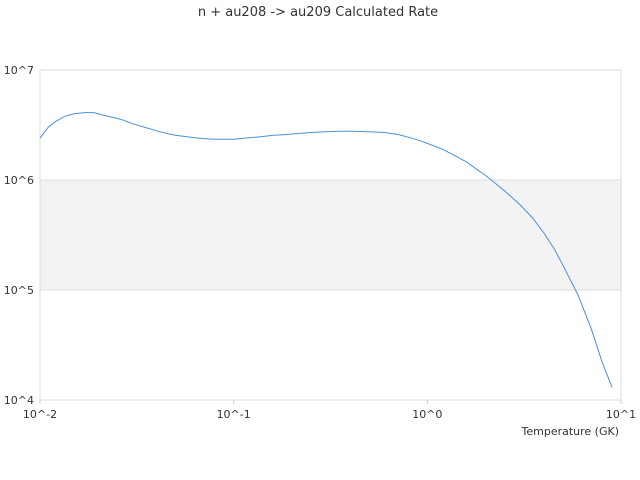 This screenshot has width=640, height=480. Describe the element at coordinates (19, 400) in the screenshot. I see `y-tick-label: 10^4` at that location.